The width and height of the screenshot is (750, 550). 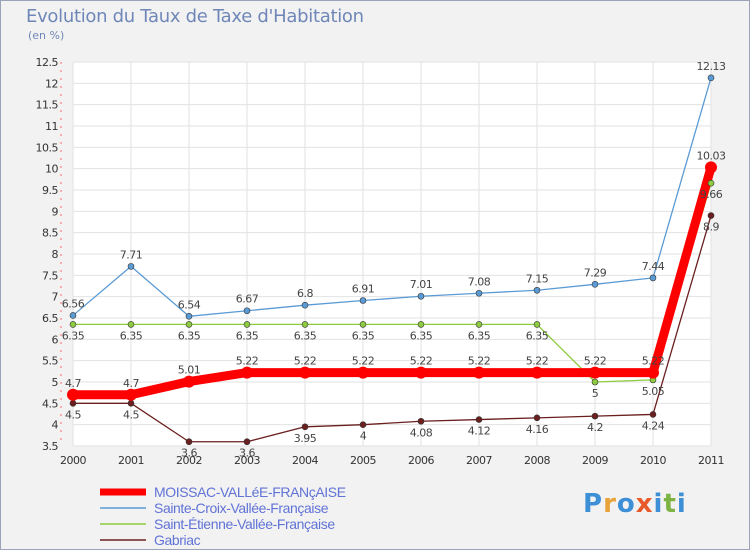 What do you see at coordinates (131, 460) in the screenshot?
I see `x-tick-label: 2001` at bounding box center [131, 460].